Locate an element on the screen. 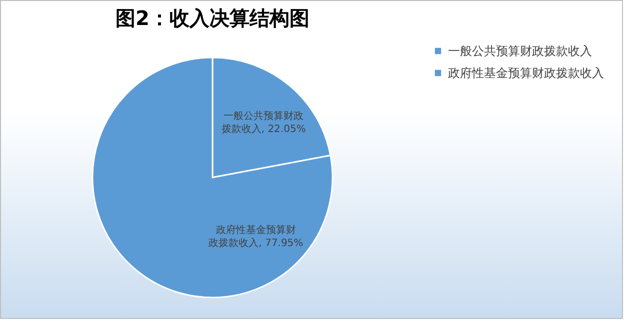 Image resolution: width=625 pixels, height=321 pixels. legend-label: 一般公共预算财政拨款收入 is located at coordinates (520, 51).